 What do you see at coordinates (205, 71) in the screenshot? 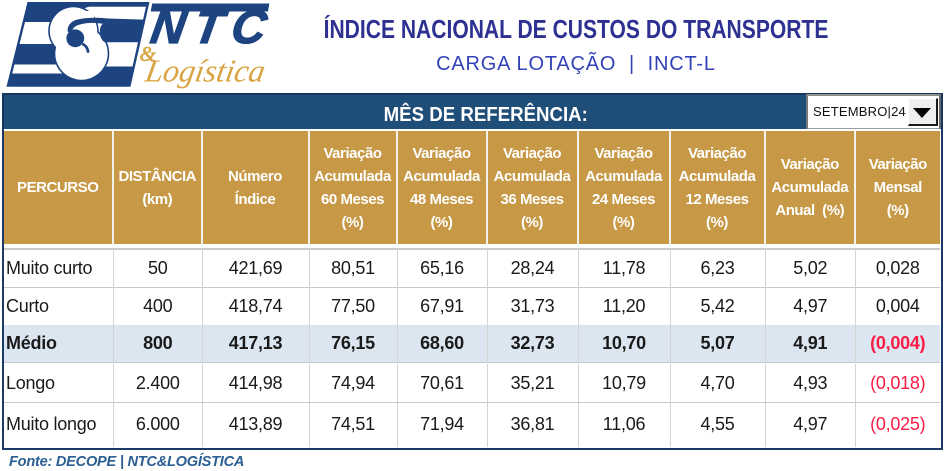
I see `svg-text: Logística` at bounding box center [205, 71].